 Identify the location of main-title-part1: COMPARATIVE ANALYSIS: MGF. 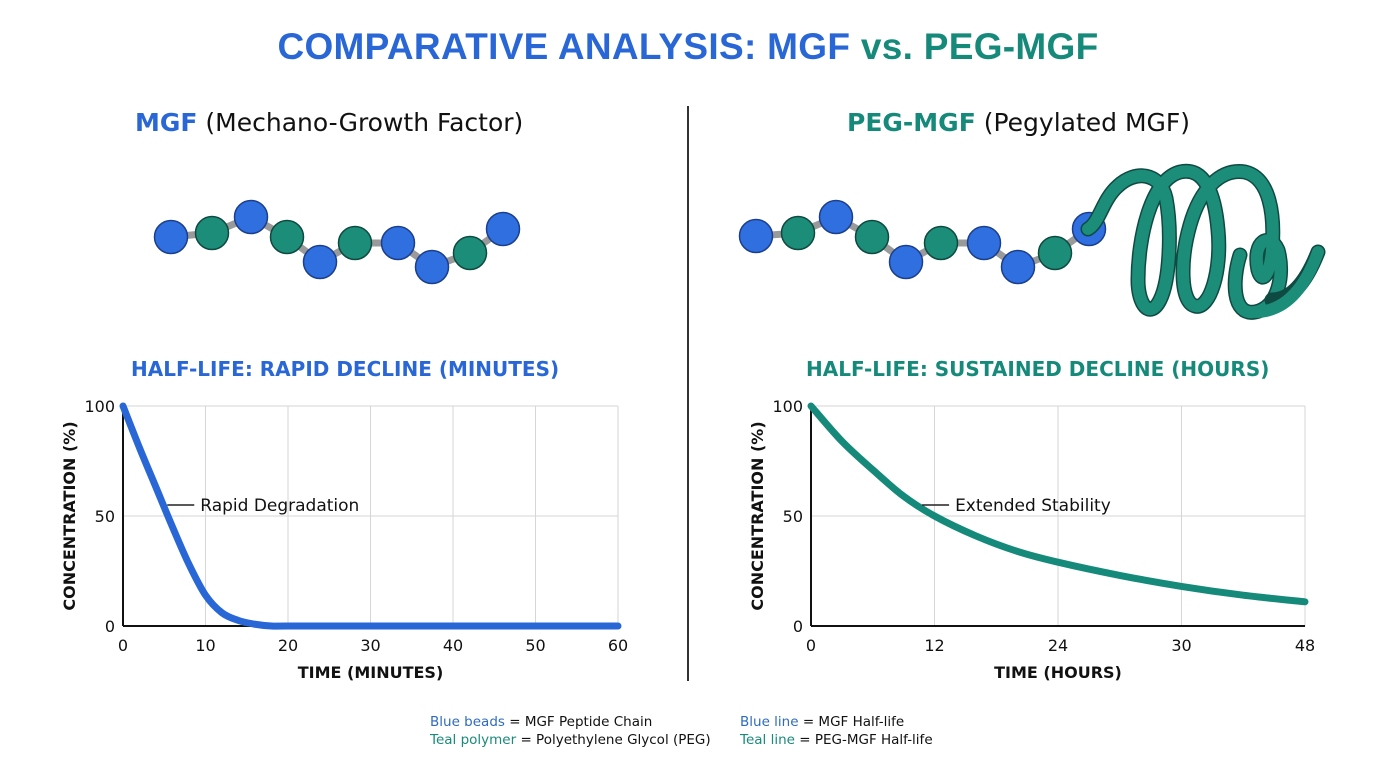
(569, 46).